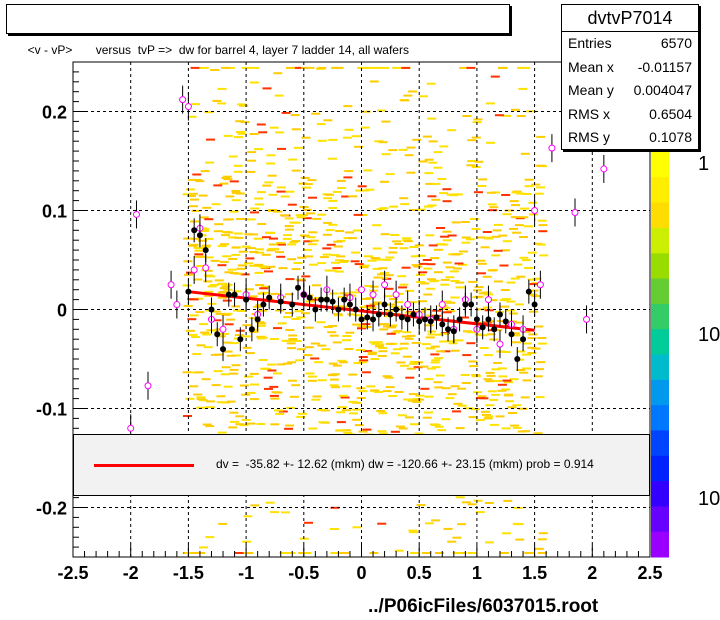  Describe the element at coordinates (662, 90) in the screenshot. I see `stats-value: 0.004047` at that location.